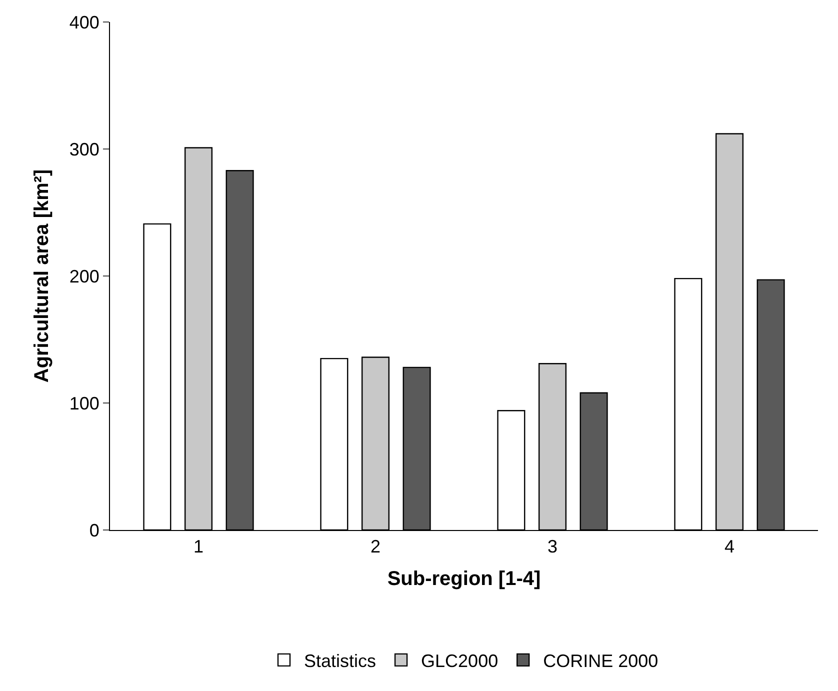 The height and width of the screenshot is (691, 838). Describe the element at coordinates (198, 546) in the screenshot. I see `x-tick-label: 1` at that location.